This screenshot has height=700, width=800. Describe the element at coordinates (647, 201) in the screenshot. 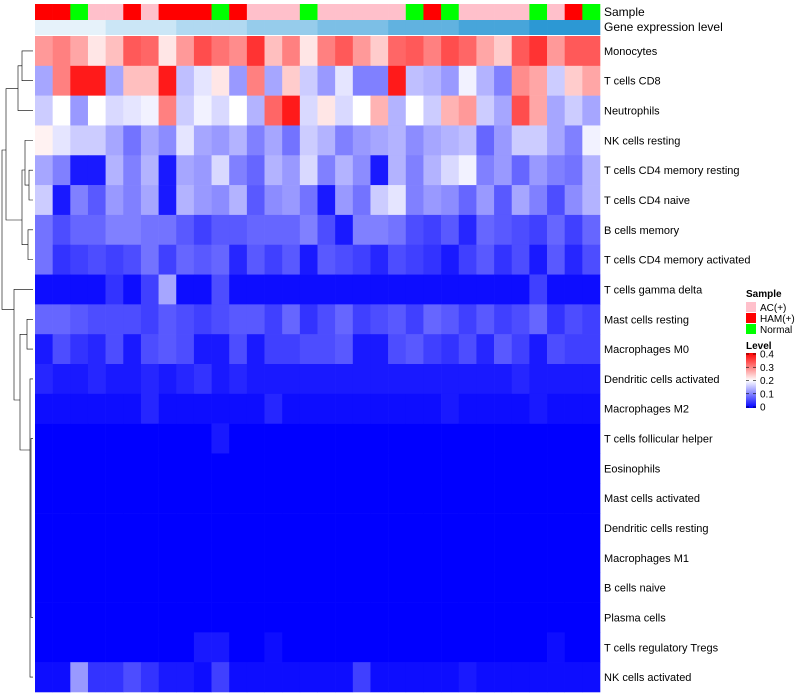

I see `row-label: T cells CD4 naive` at that location.